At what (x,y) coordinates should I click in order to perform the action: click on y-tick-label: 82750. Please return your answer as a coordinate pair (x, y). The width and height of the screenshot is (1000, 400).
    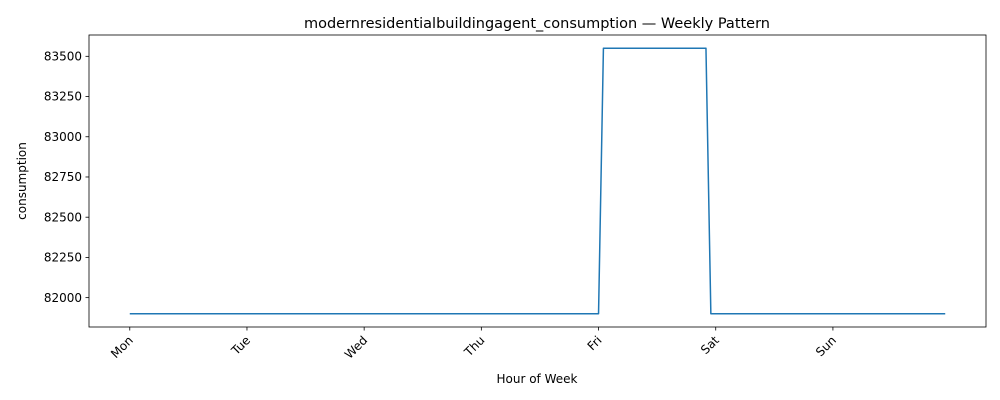
    Looking at the image, I should click on (63, 177).